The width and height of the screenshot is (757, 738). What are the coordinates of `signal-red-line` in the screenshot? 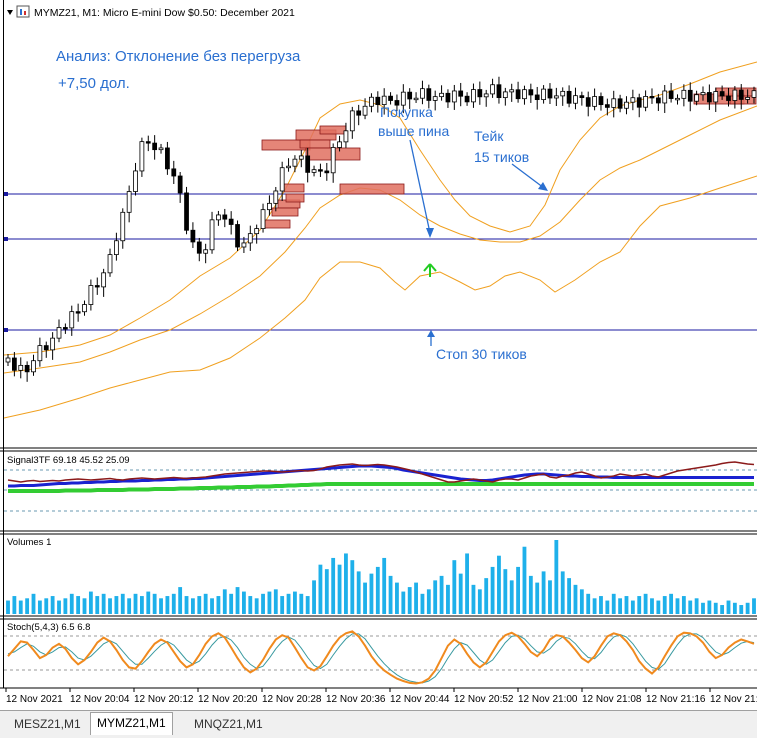 It's located at (381, 472).